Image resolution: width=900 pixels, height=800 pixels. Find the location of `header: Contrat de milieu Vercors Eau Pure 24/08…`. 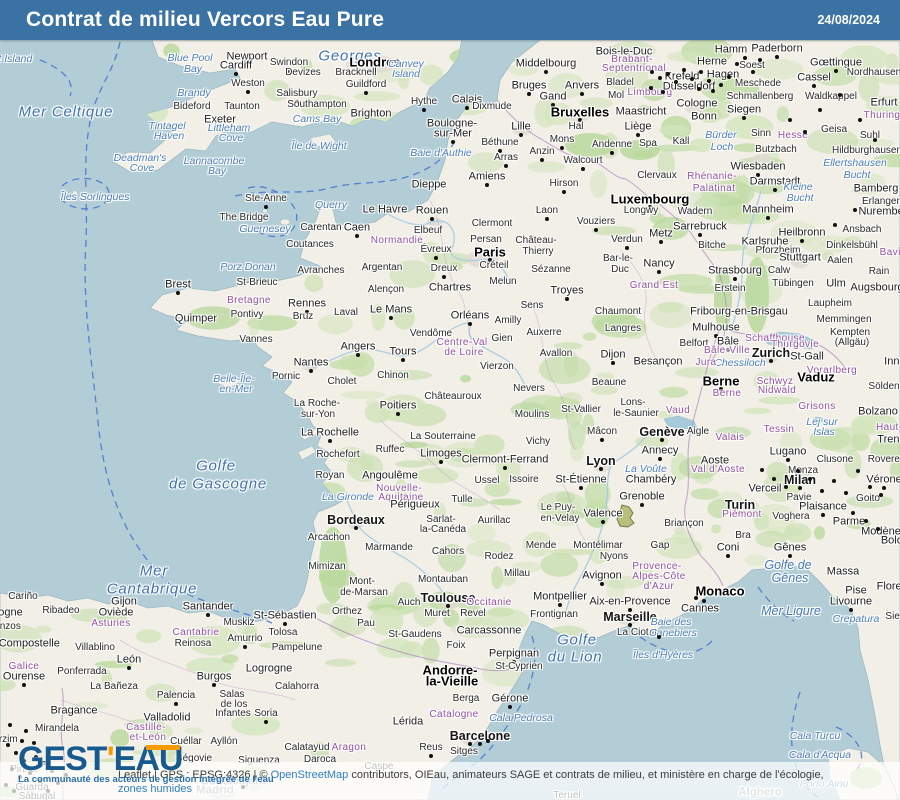

header: Contrat de milieu Vercors Eau Pure 24/08… is located at coordinates (450, 20).